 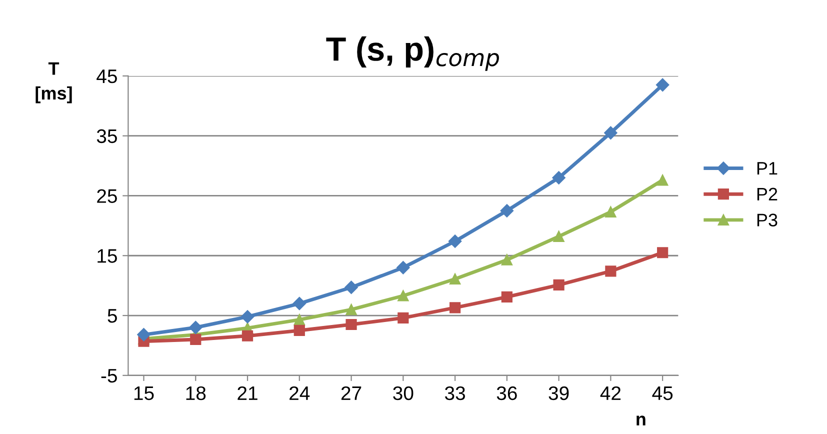 I want to click on y-tick-label: 25, so click(x=107, y=196).